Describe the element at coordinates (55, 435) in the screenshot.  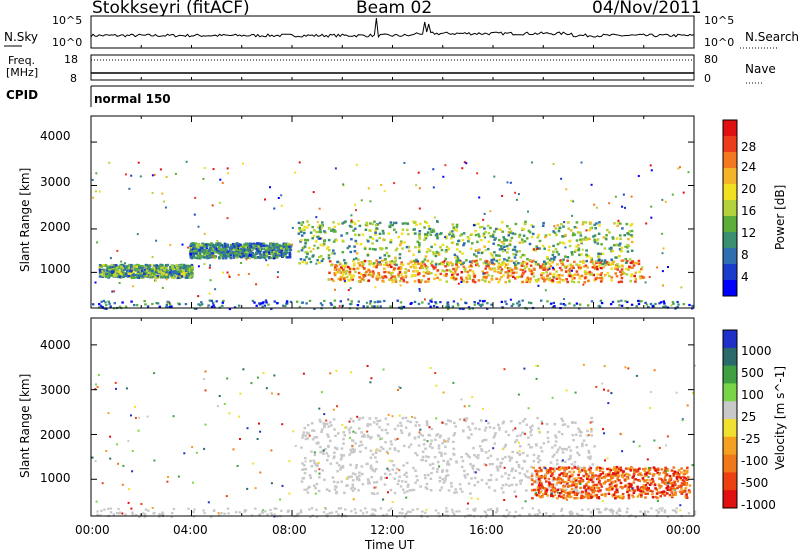
I see `vel-ytick-2000: 2000` at that location.